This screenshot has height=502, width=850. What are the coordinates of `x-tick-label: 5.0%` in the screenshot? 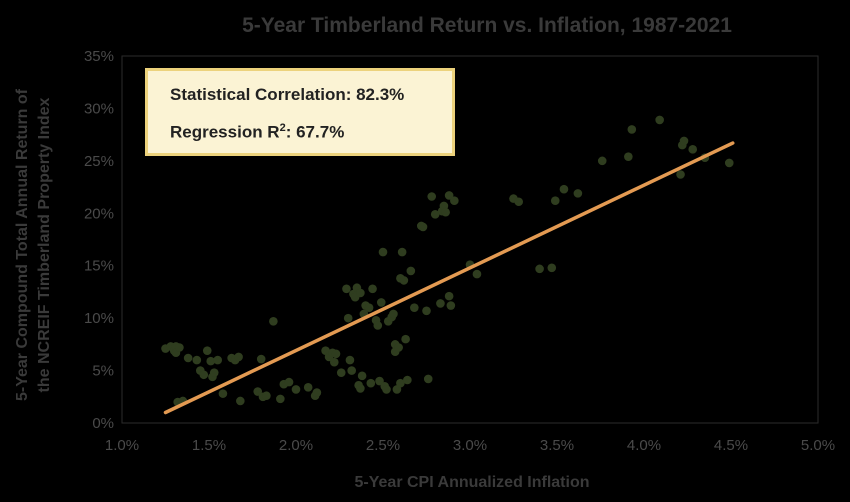 It's located at (818, 445).